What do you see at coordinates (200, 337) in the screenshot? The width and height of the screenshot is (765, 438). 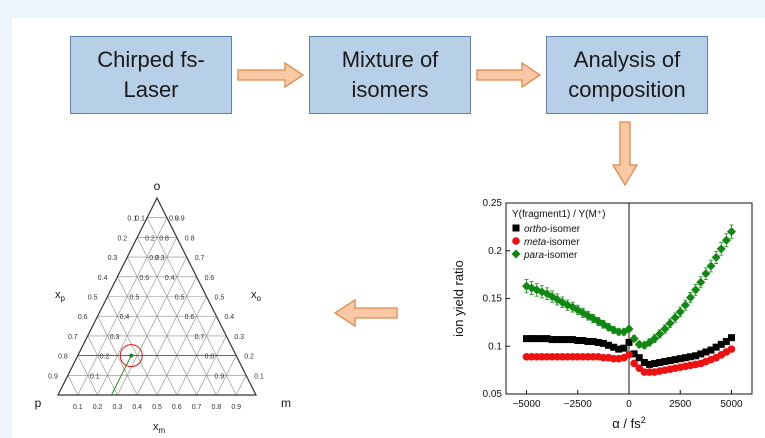 I see `tick-label-inner-right: 0.7` at bounding box center [200, 337].